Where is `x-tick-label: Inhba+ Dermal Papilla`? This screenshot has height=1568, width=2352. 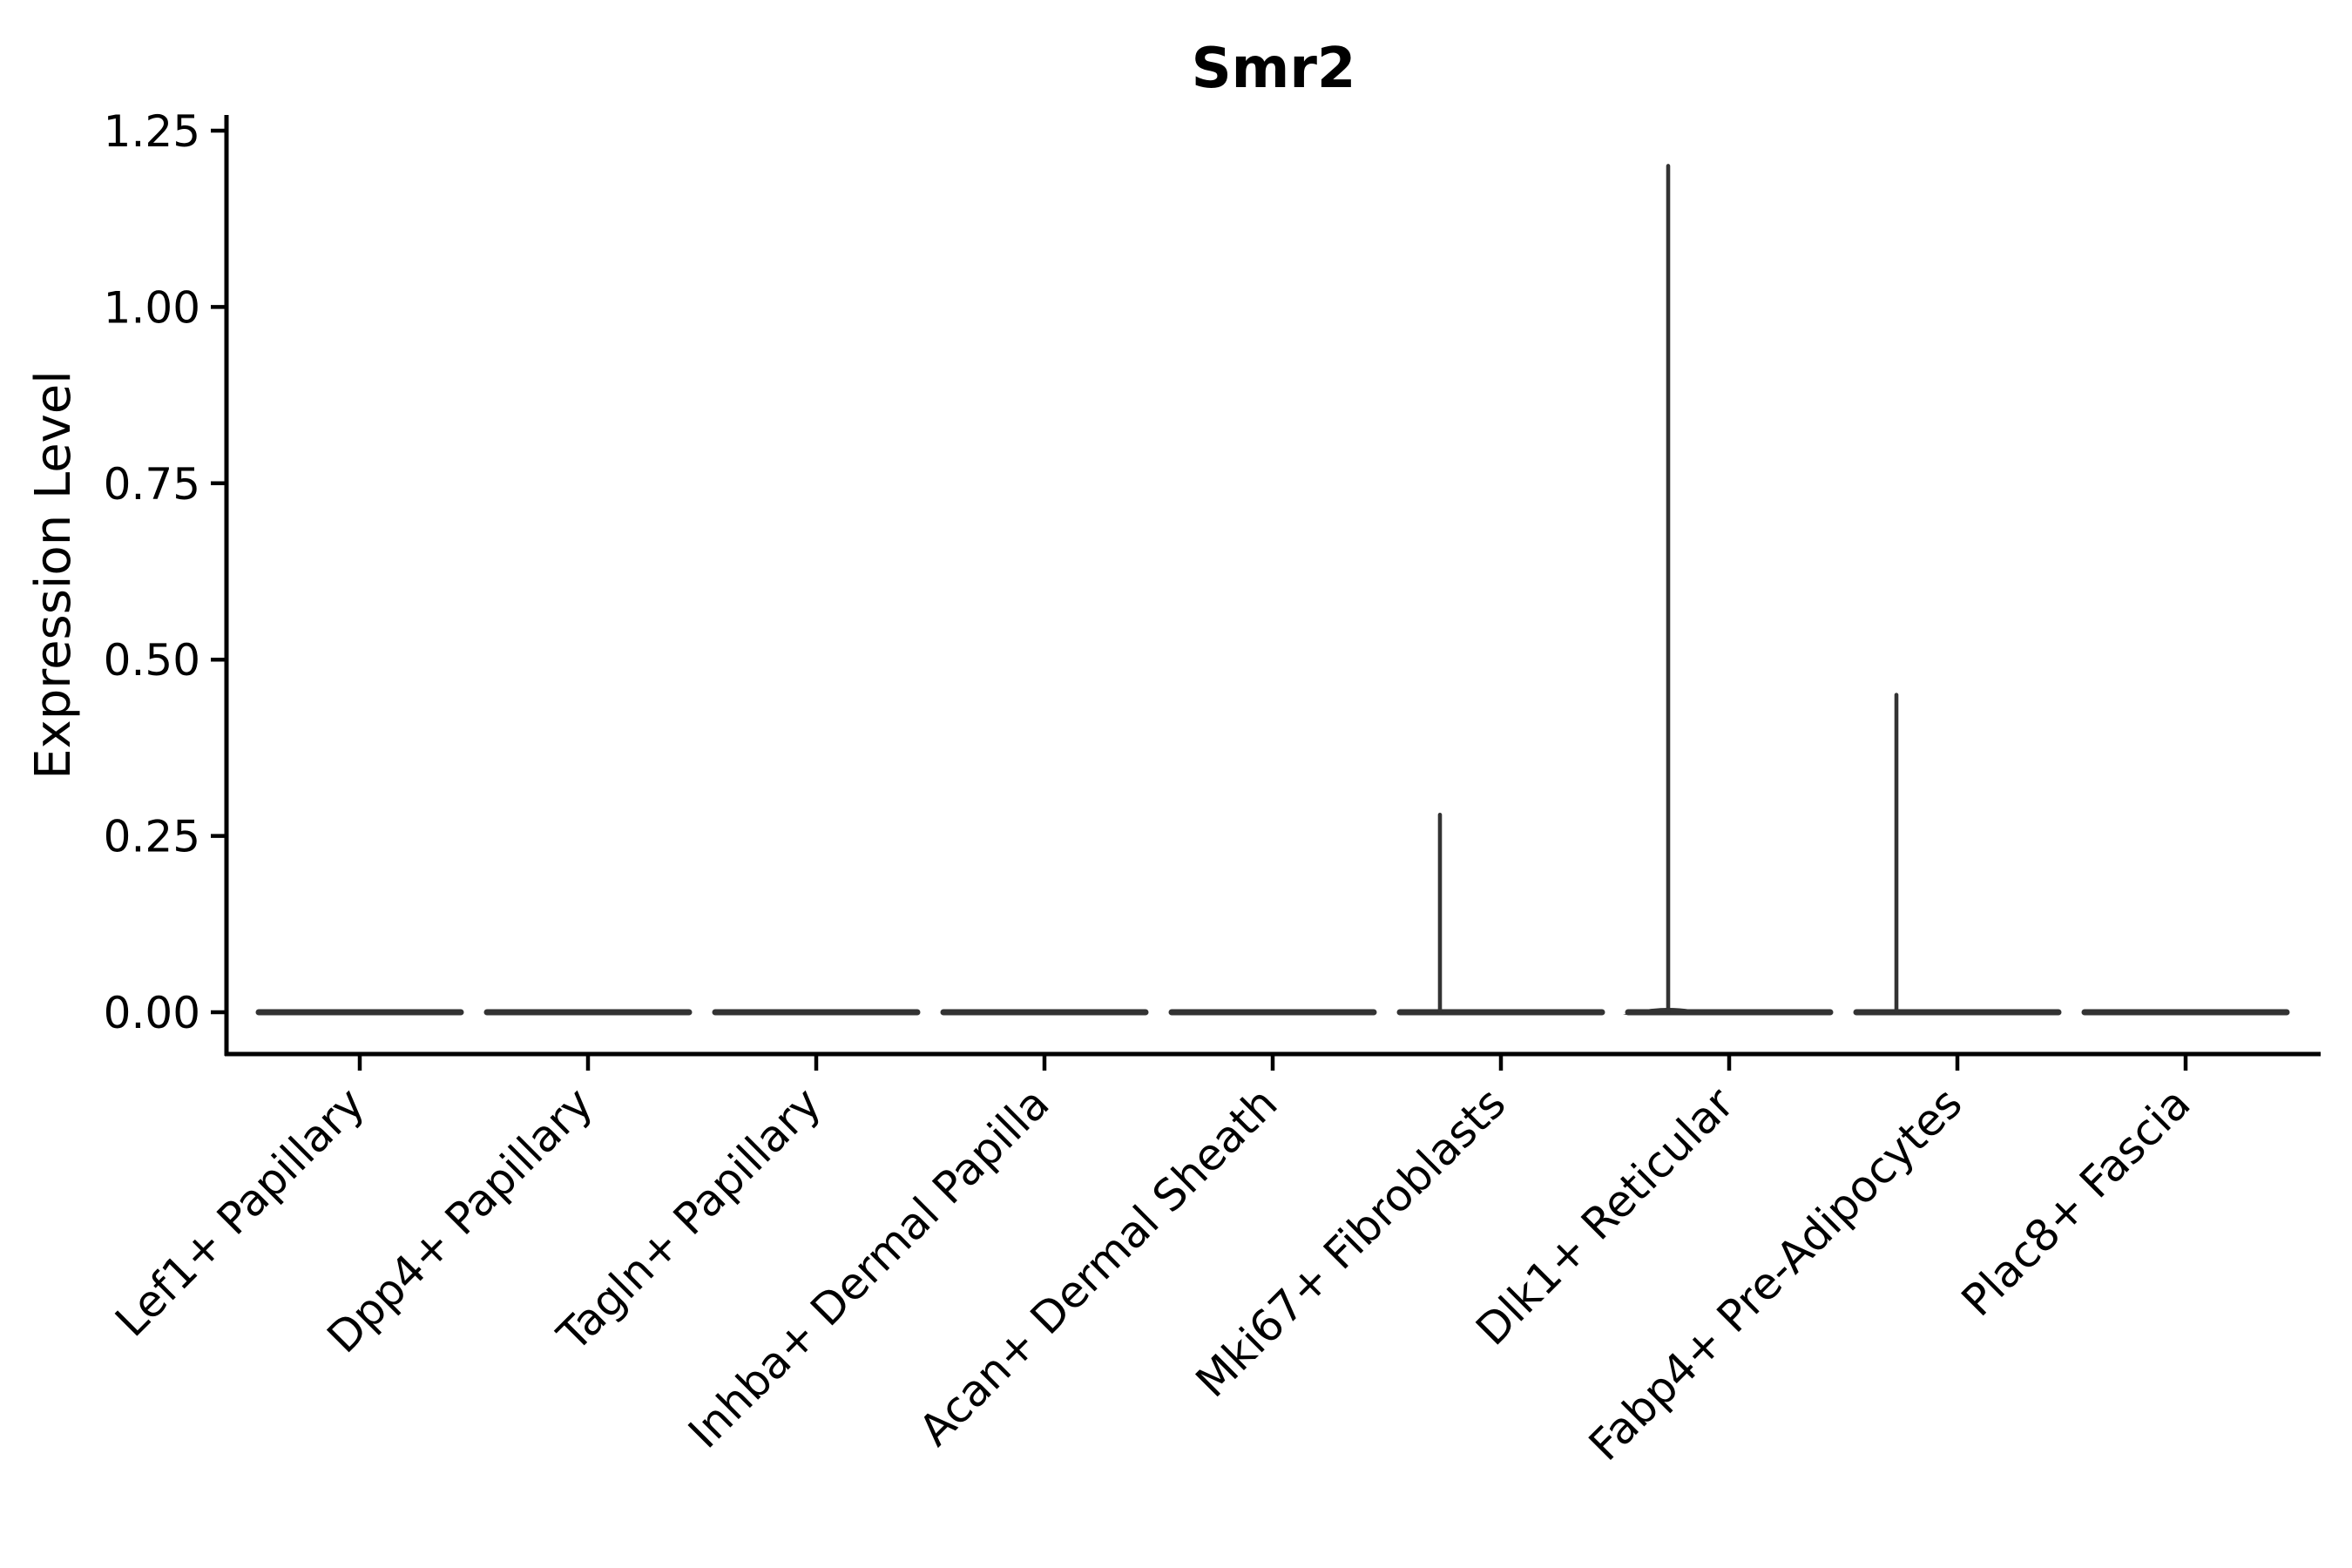
x-tick-label: Inhba+ Dermal Papilla is located at coordinates (869, 1267).